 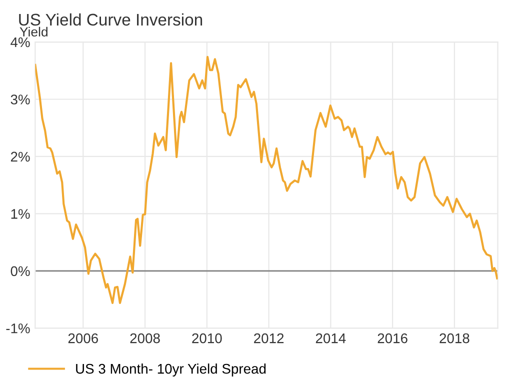 I want to click on x-tick-label: 2010, so click(x=207, y=338).